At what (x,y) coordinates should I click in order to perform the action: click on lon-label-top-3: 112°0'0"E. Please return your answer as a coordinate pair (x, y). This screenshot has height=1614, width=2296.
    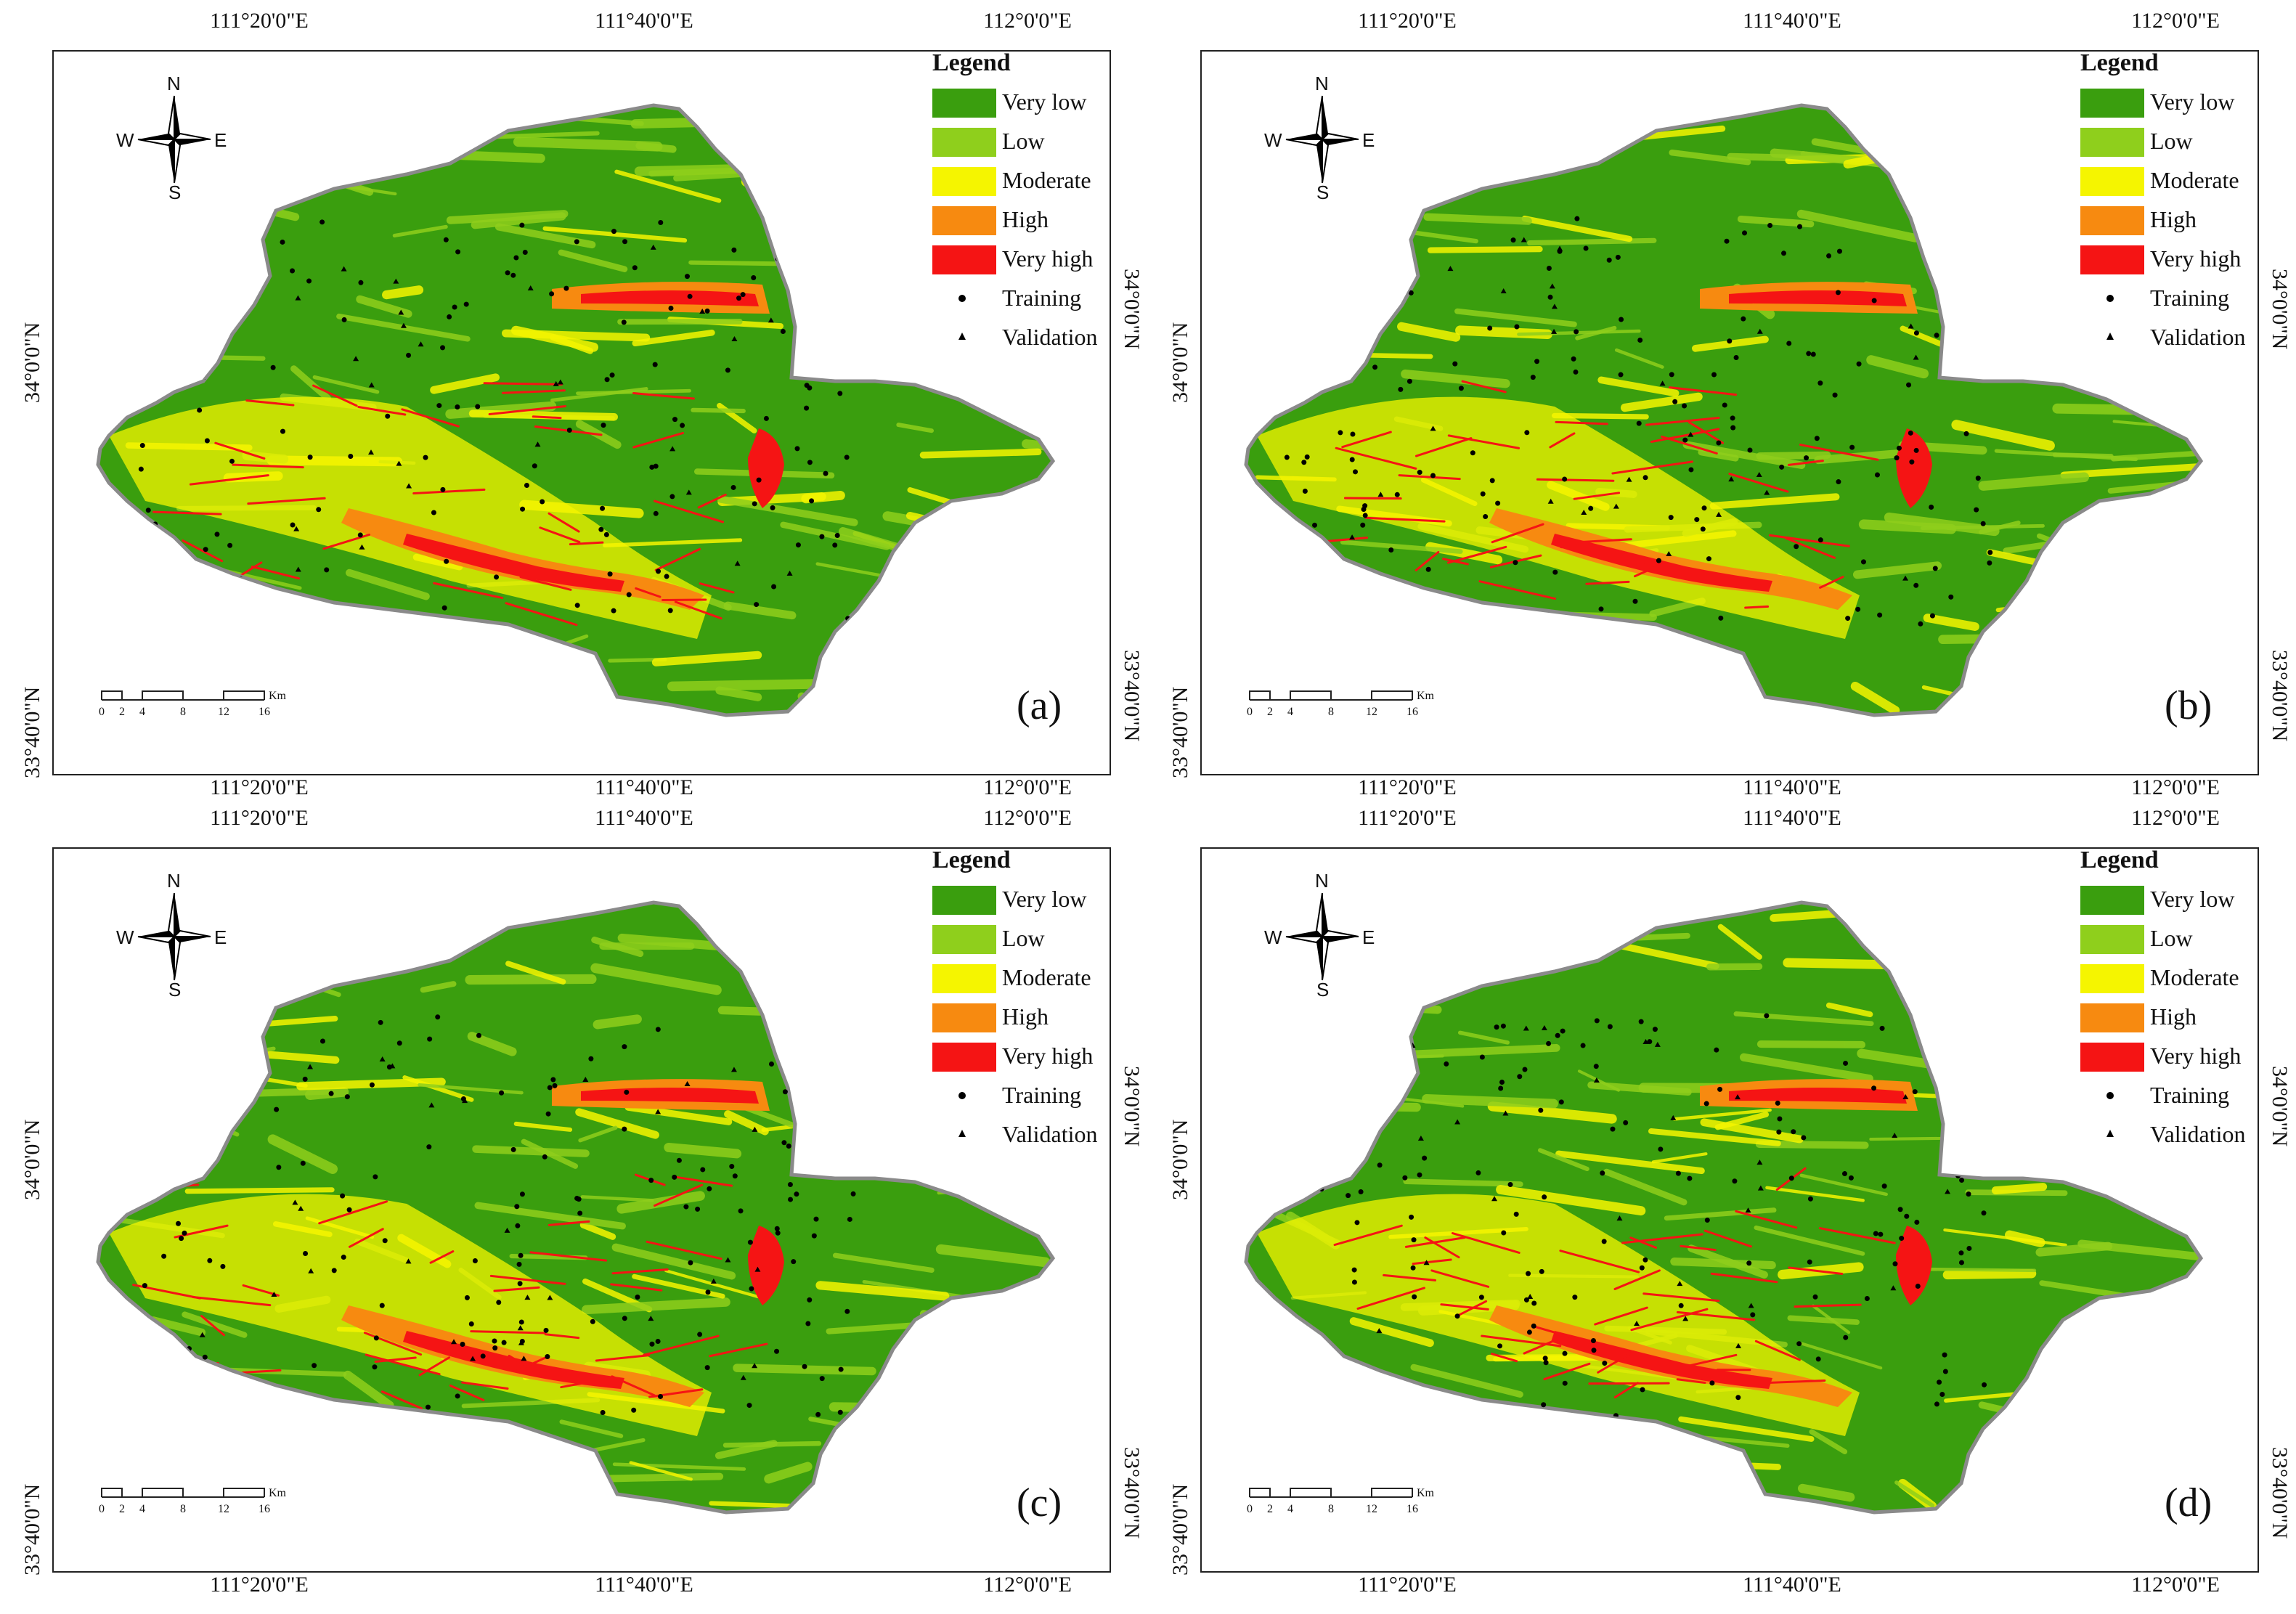
    Looking at the image, I should click on (2175, 818).